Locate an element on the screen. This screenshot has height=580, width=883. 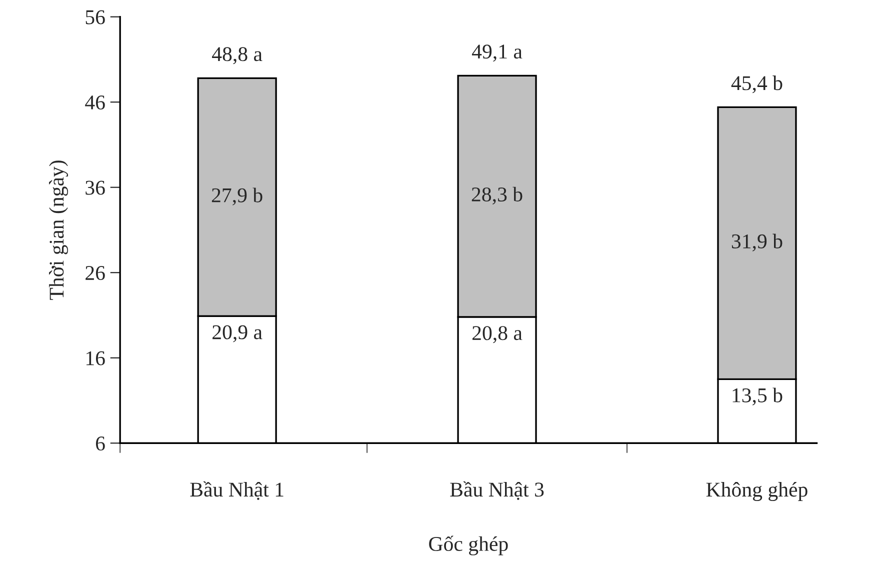
data-label: 28,3 b is located at coordinates (497, 195).